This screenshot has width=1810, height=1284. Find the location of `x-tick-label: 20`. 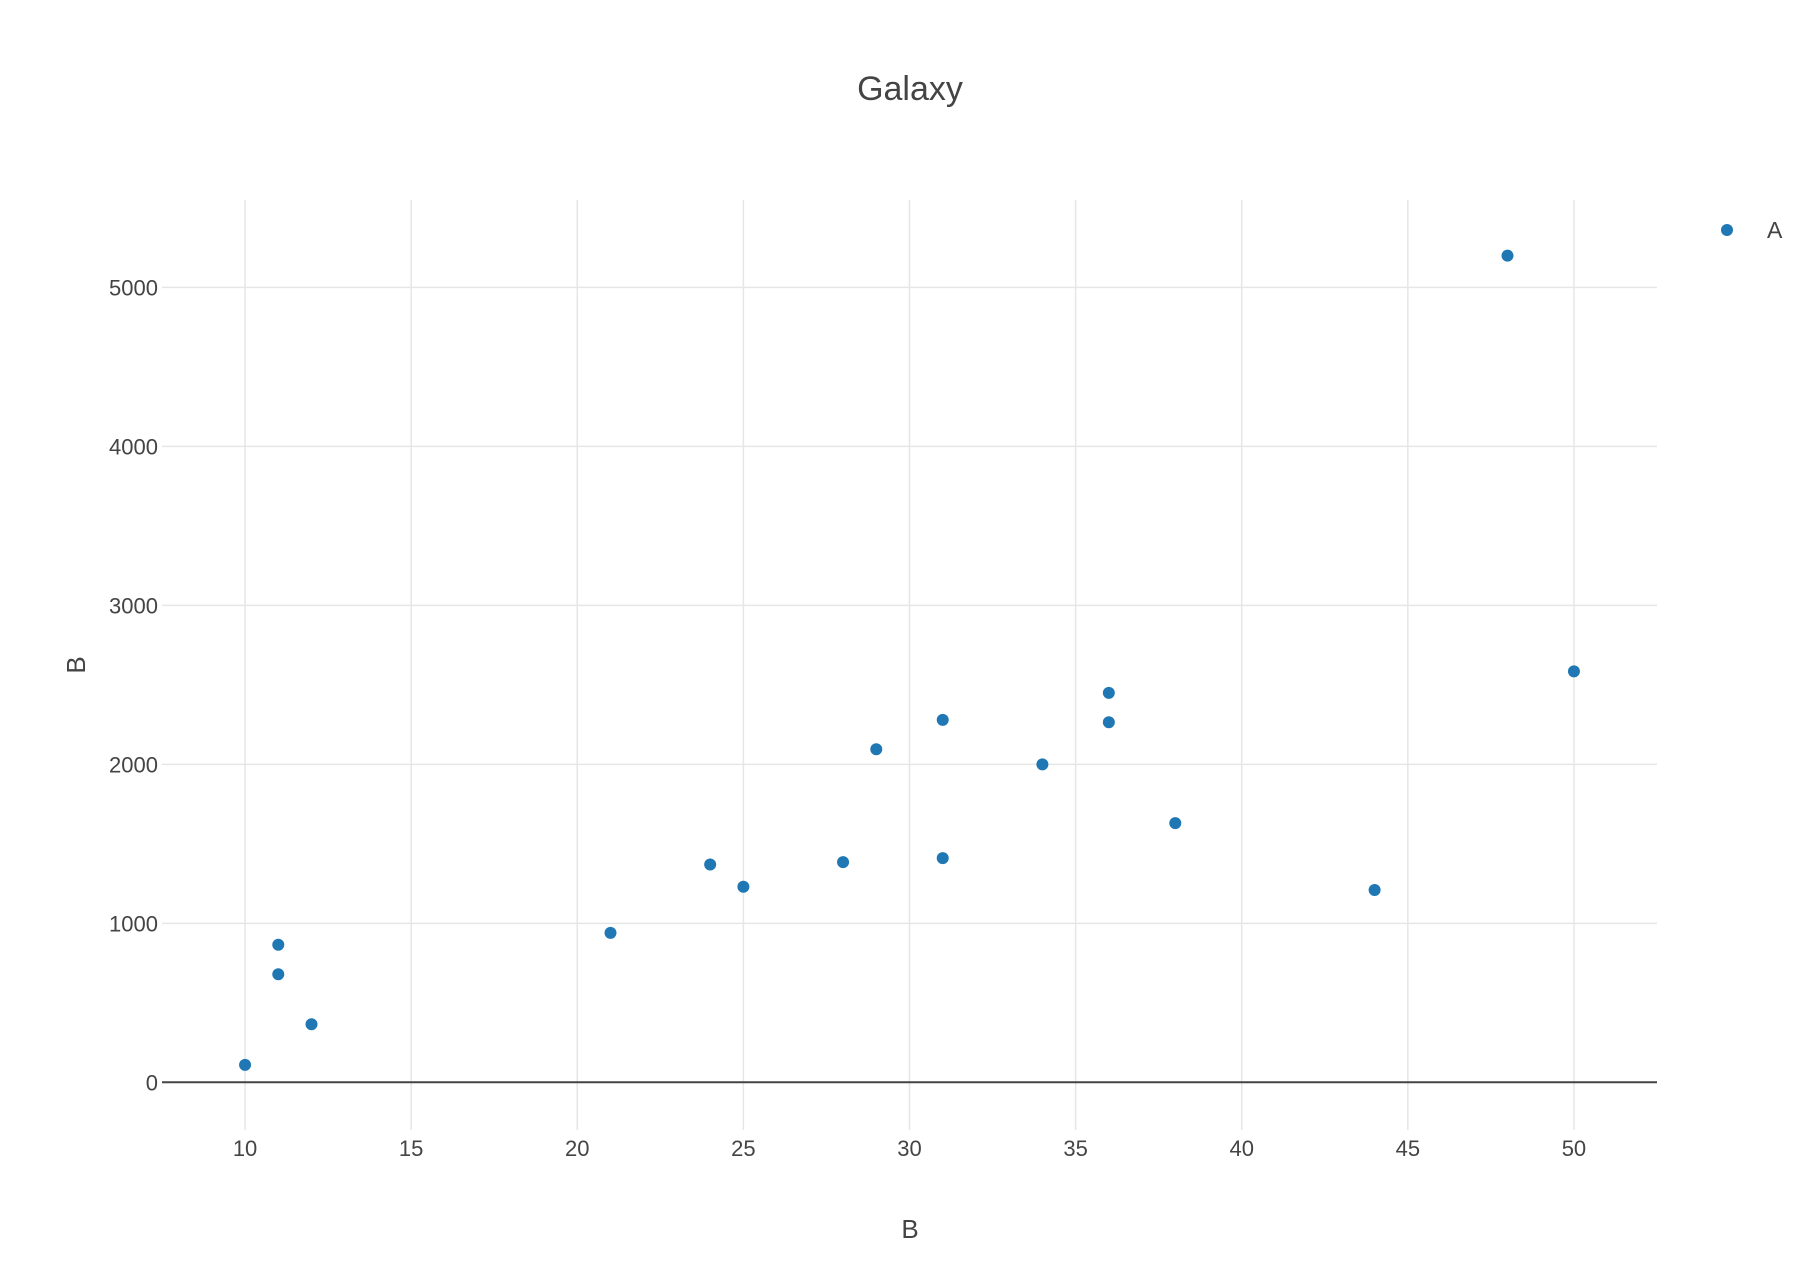

x-tick-label: 20 is located at coordinates (577, 1148).